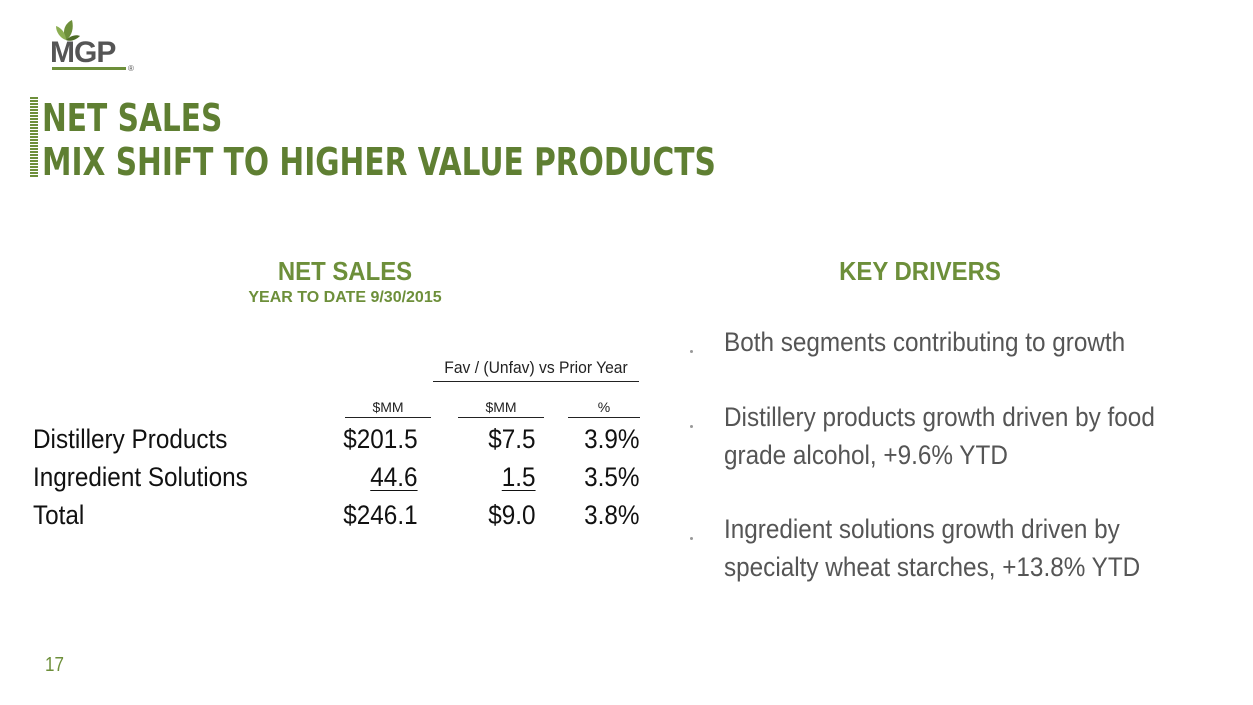 Image resolution: width=1253 pixels, height=705 pixels. What do you see at coordinates (612, 439) in the screenshot?
I see `table-cell-percent: 3.9%` at bounding box center [612, 439].